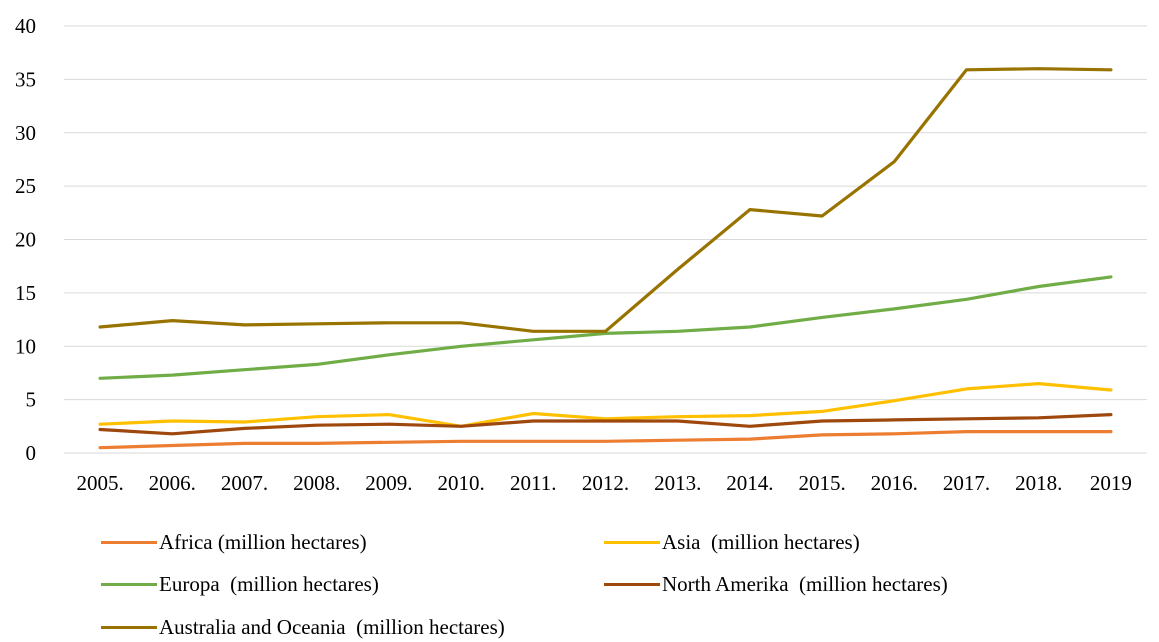 This screenshot has height=642, width=1159. Describe the element at coordinates (677, 483) in the screenshot. I see `x-tick-label: 2013.` at that location.